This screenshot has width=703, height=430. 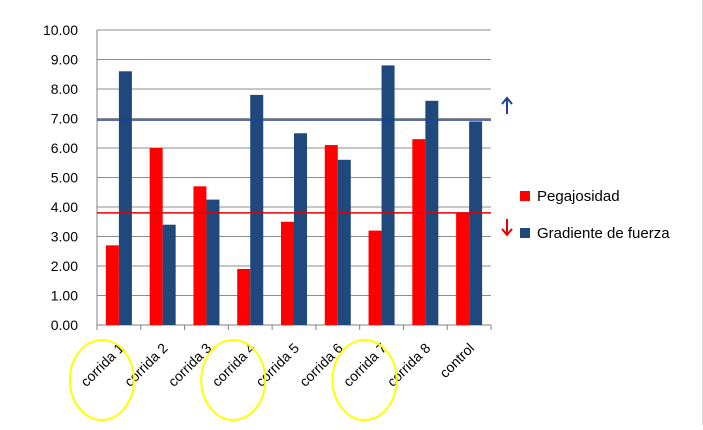 I want to click on legend-label: Pegajosidad, so click(x=578, y=196).